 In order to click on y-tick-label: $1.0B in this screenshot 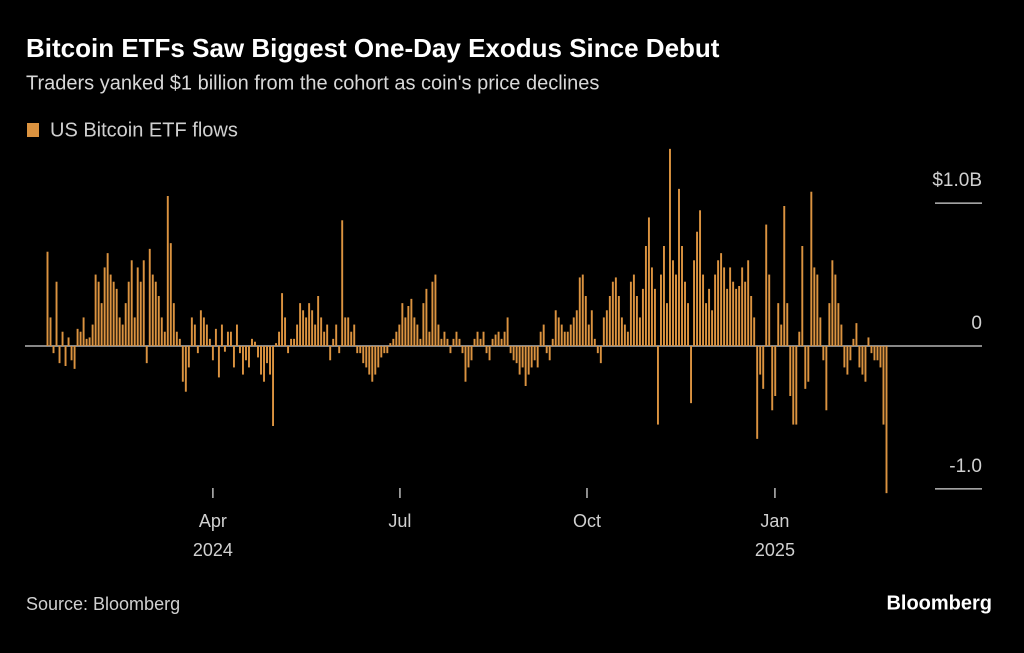, I will do `click(957, 180)`.